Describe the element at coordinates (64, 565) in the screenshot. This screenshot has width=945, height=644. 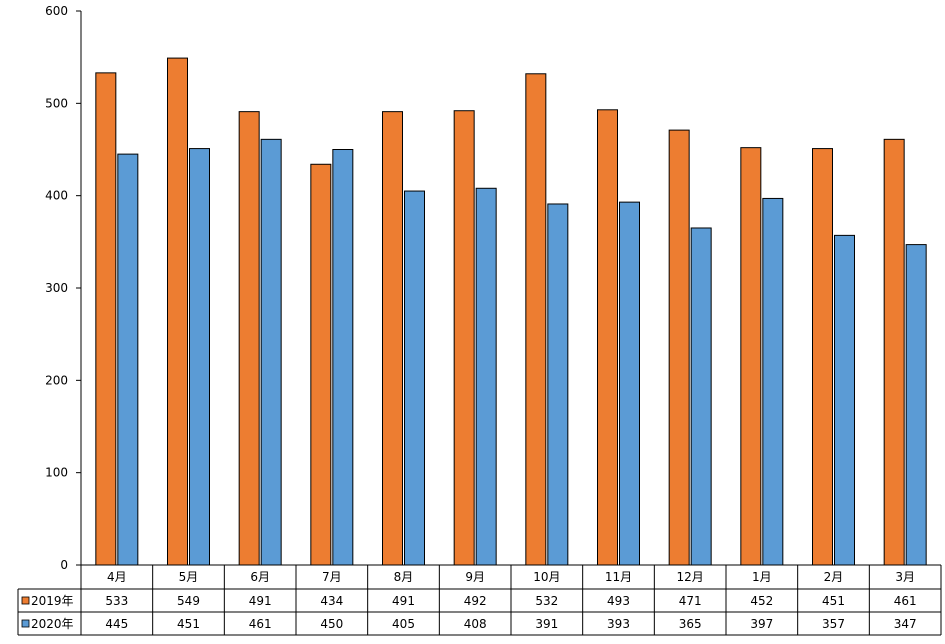
I see `y-tick-label: 0` at that location.